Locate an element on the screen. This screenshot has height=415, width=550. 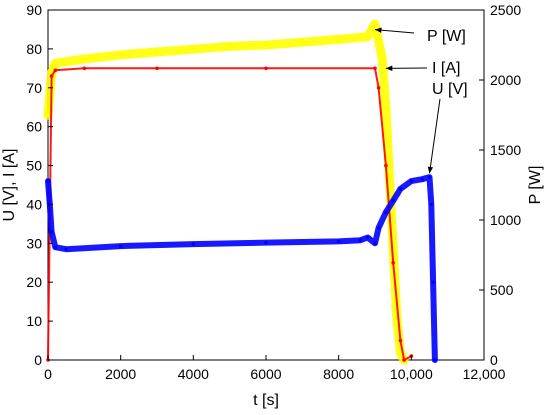
y-left-tick-label: 80 is located at coordinates (34, 49).